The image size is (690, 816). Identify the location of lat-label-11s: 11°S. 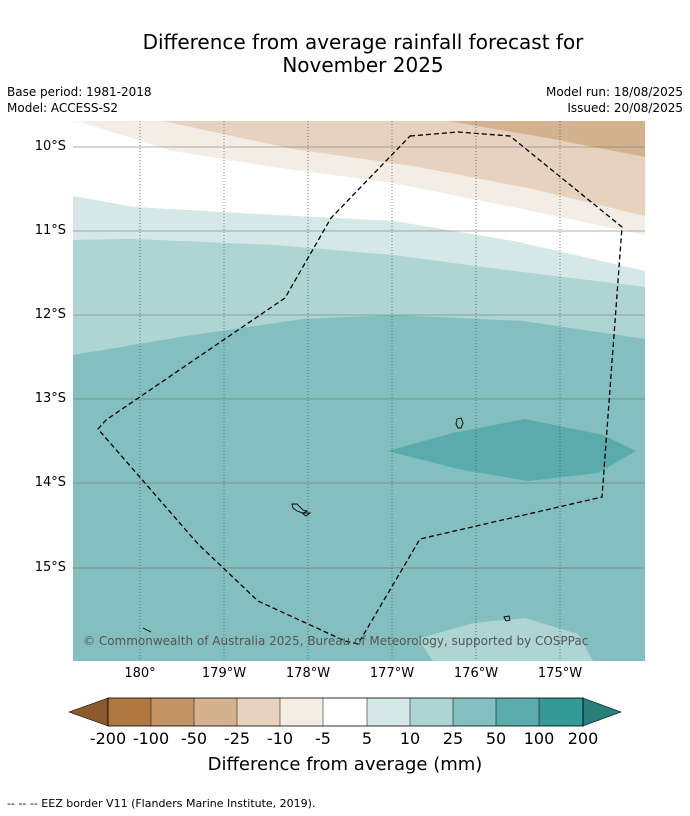
(50, 230).